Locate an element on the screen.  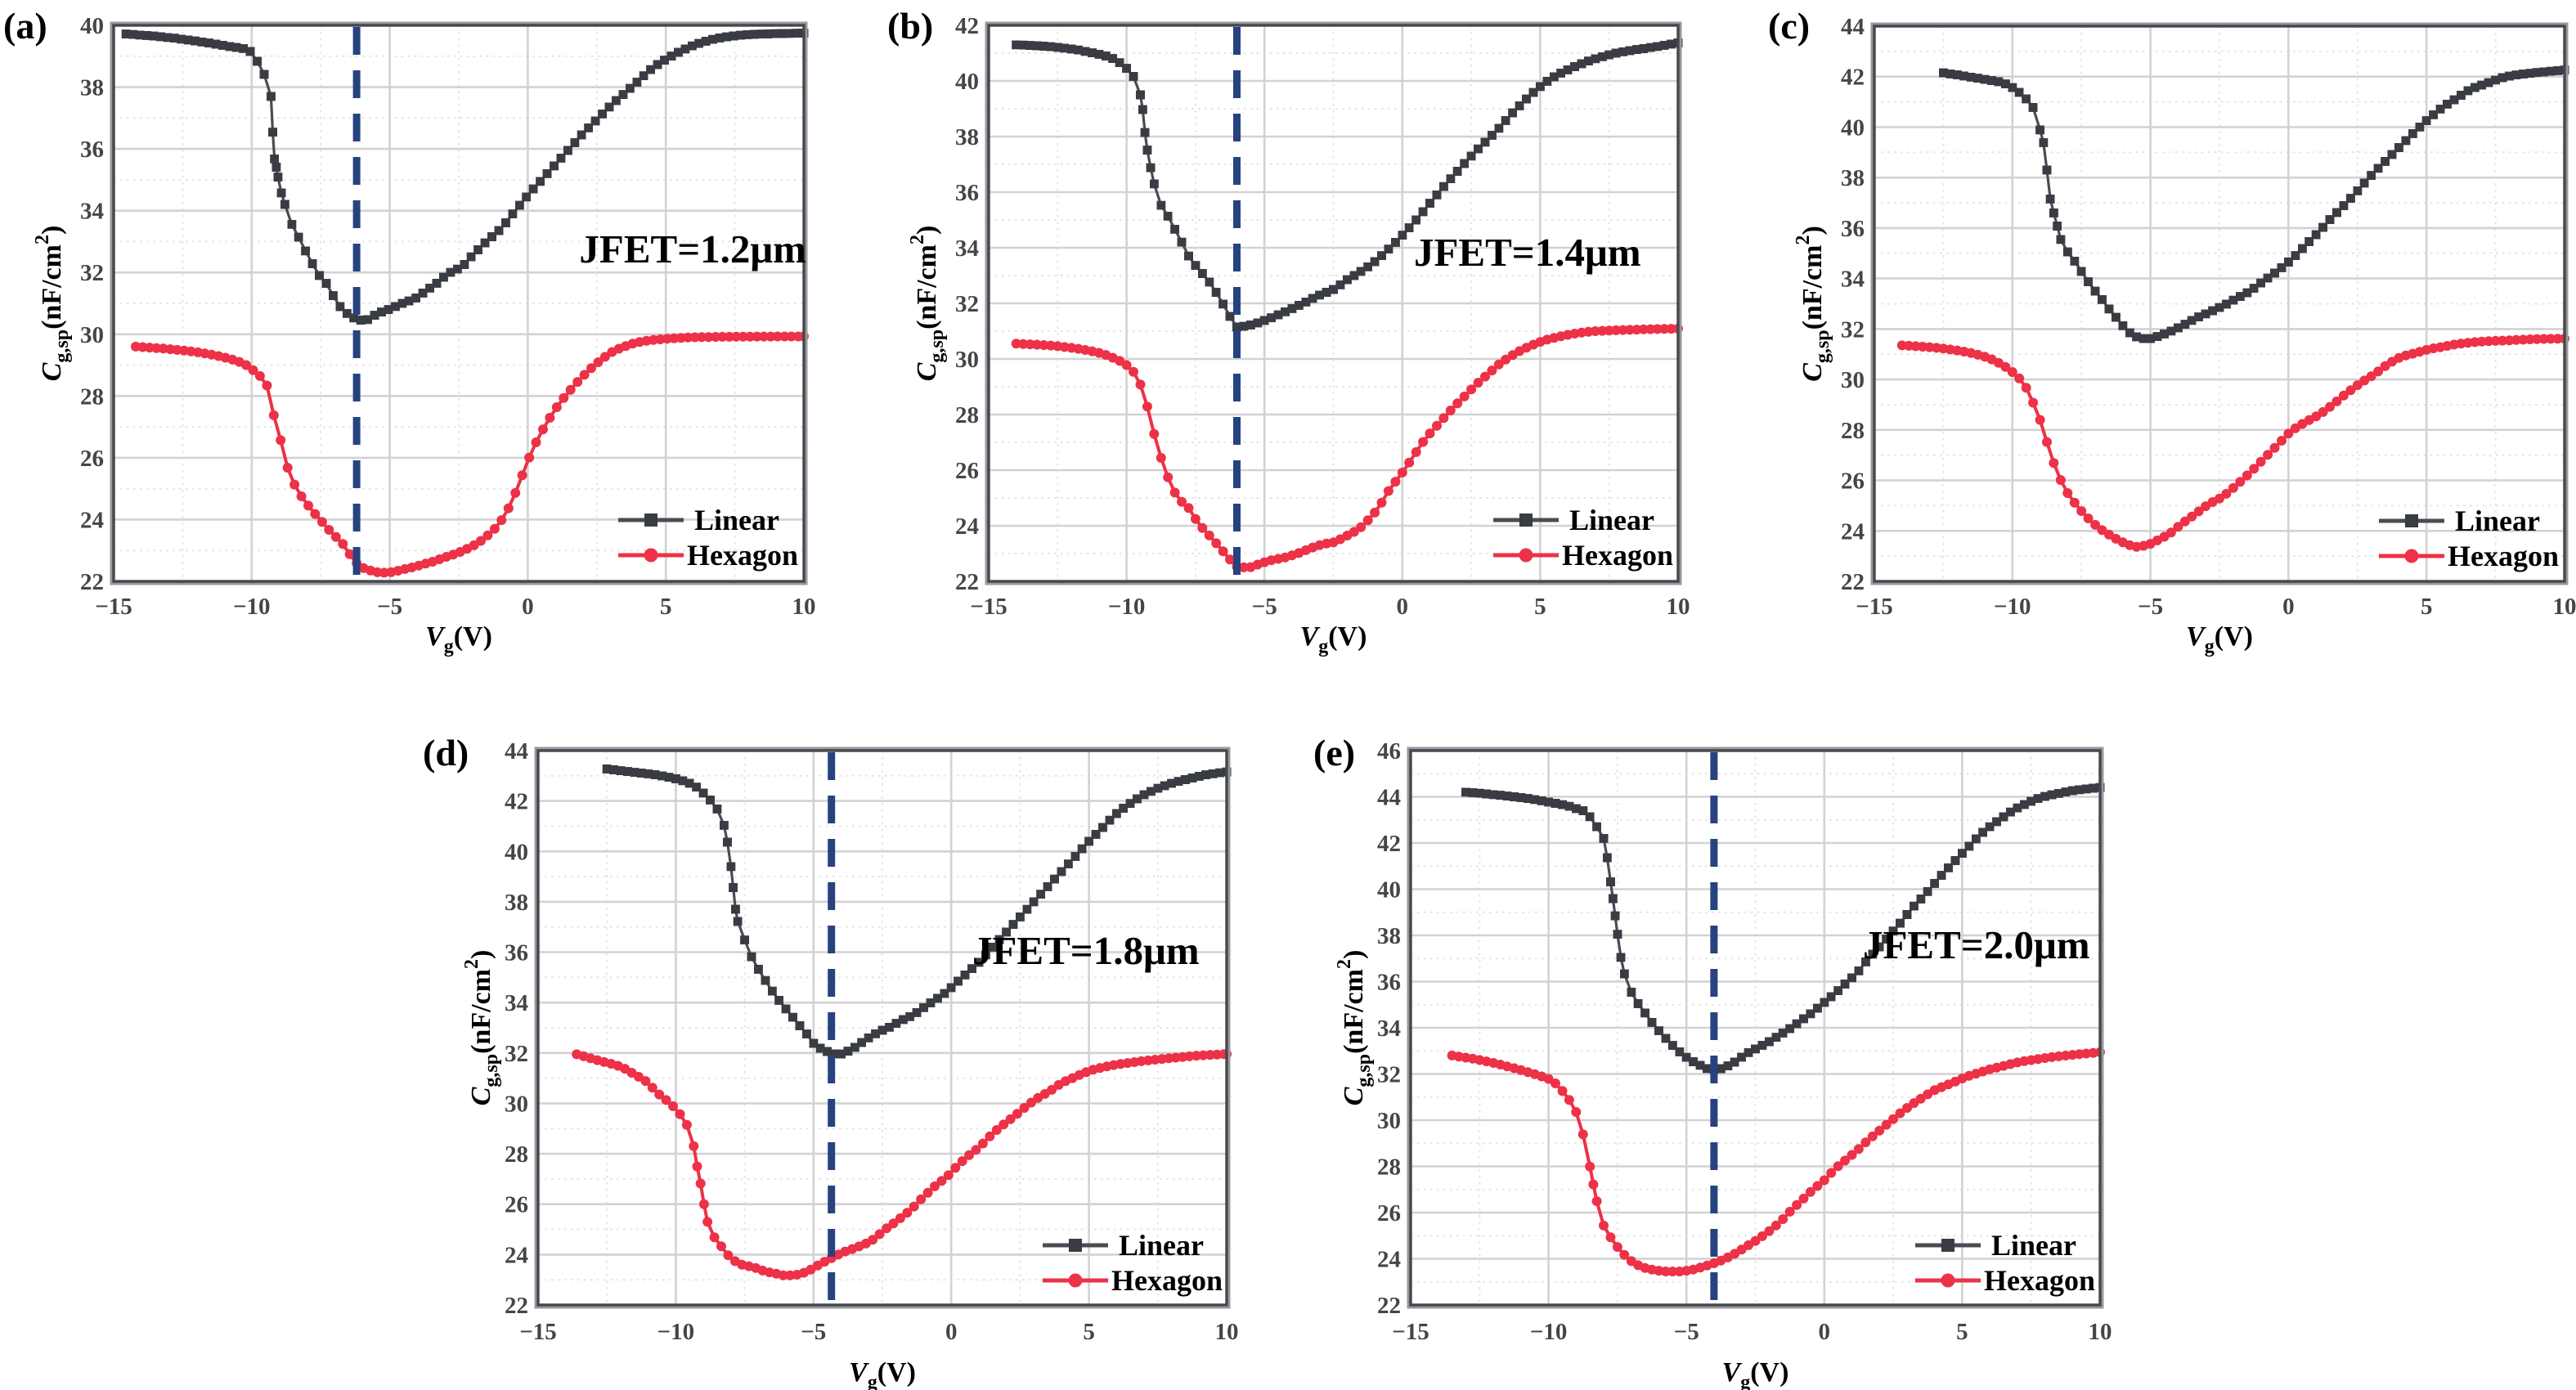
svg-text: JFET=1.2μm is located at coordinates (692, 248).